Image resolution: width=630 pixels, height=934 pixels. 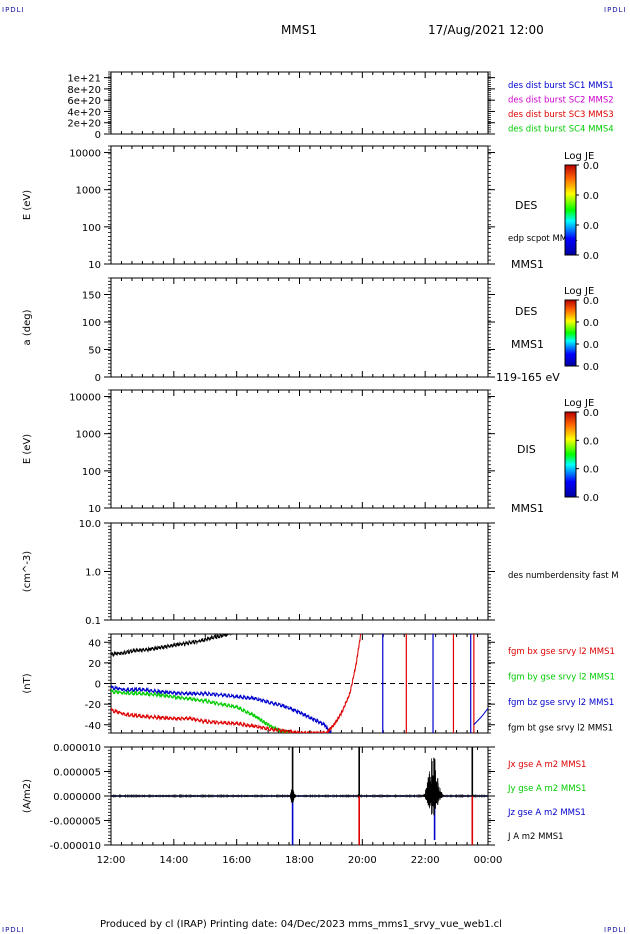 What do you see at coordinates (488, 860) in the screenshot?
I see `x-tick-label: 00:00` at bounding box center [488, 860].